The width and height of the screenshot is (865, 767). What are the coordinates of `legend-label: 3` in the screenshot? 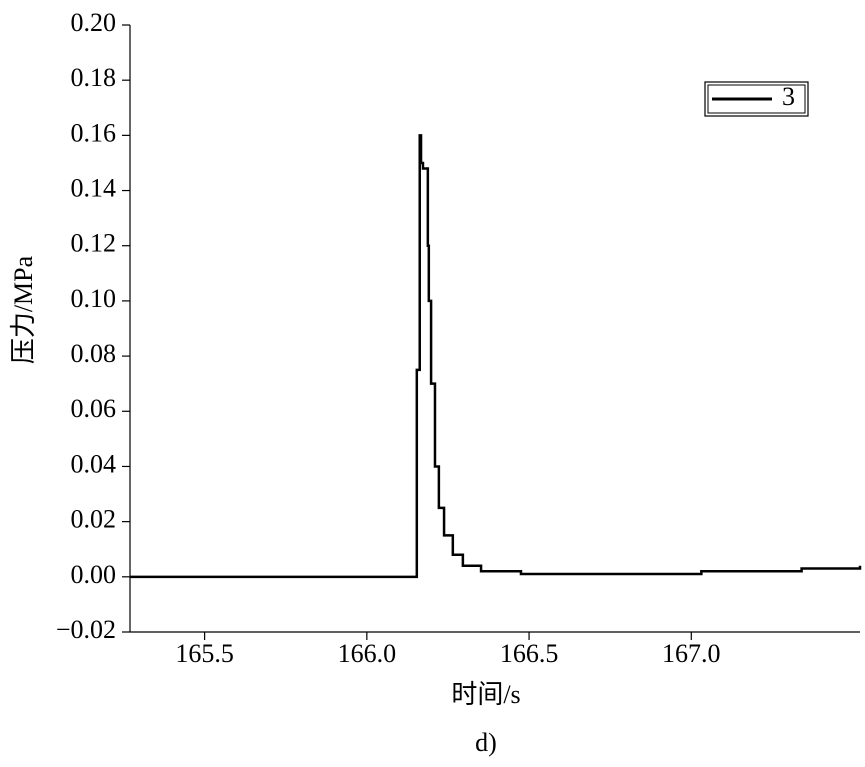 It's located at (788, 96).